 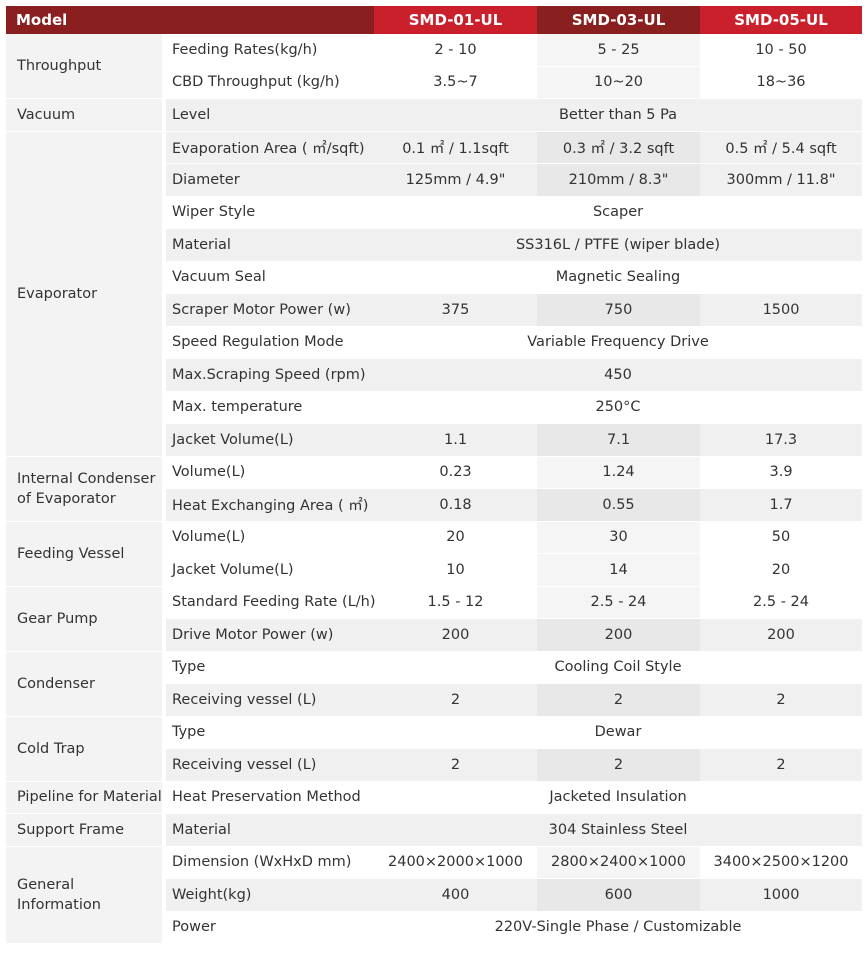 What do you see at coordinates (619, 537) in the screenshot?
I see `value-cell: 30` at bounding box center [619, 537].